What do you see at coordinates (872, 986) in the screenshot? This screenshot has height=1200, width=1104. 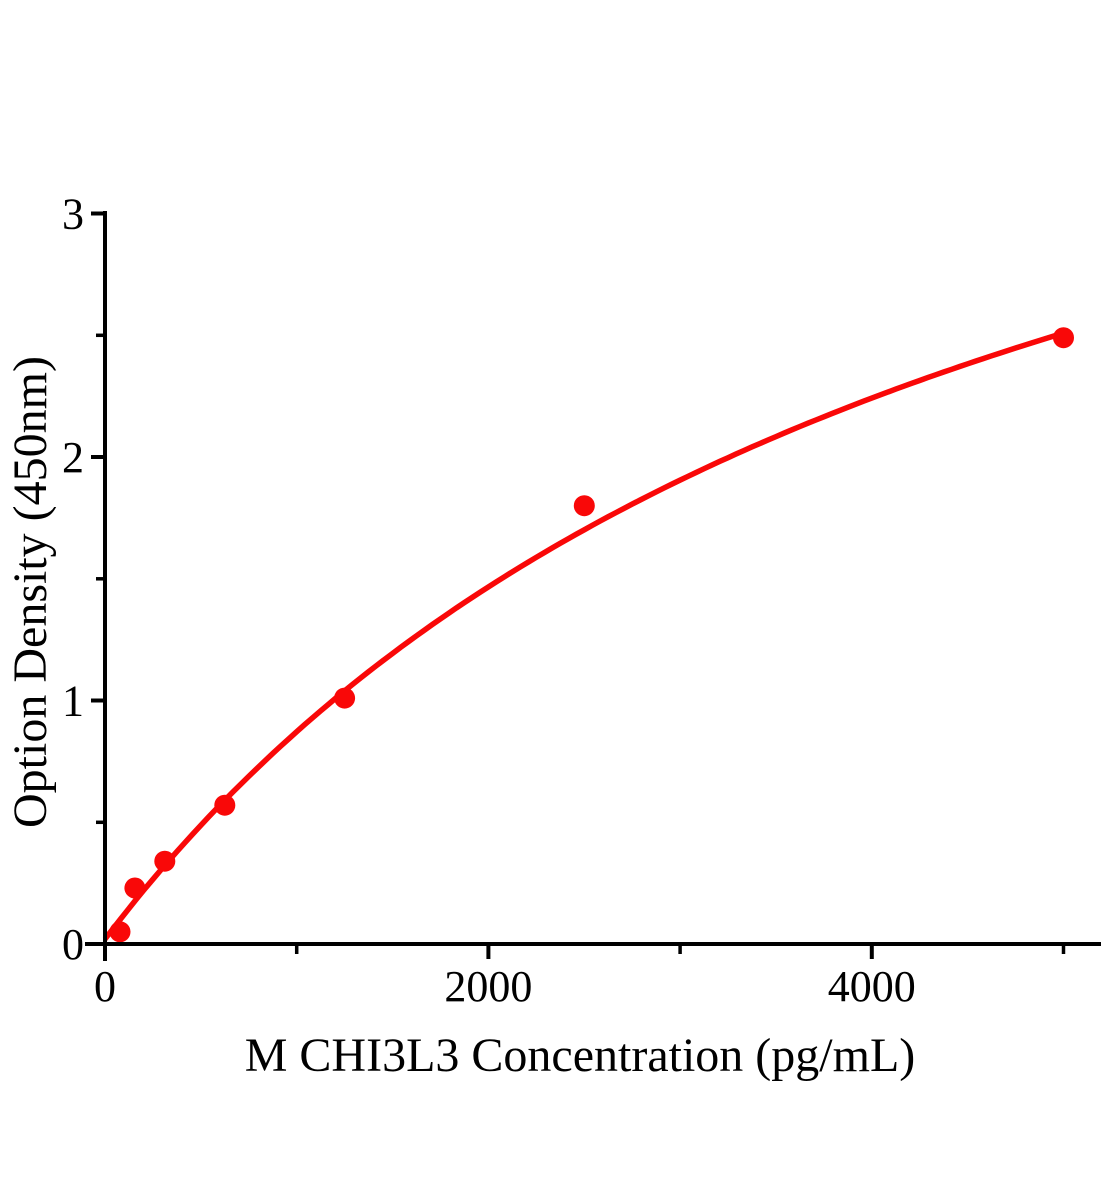 I see `x-tick-label: 4000` at bounding box center [872, 986].